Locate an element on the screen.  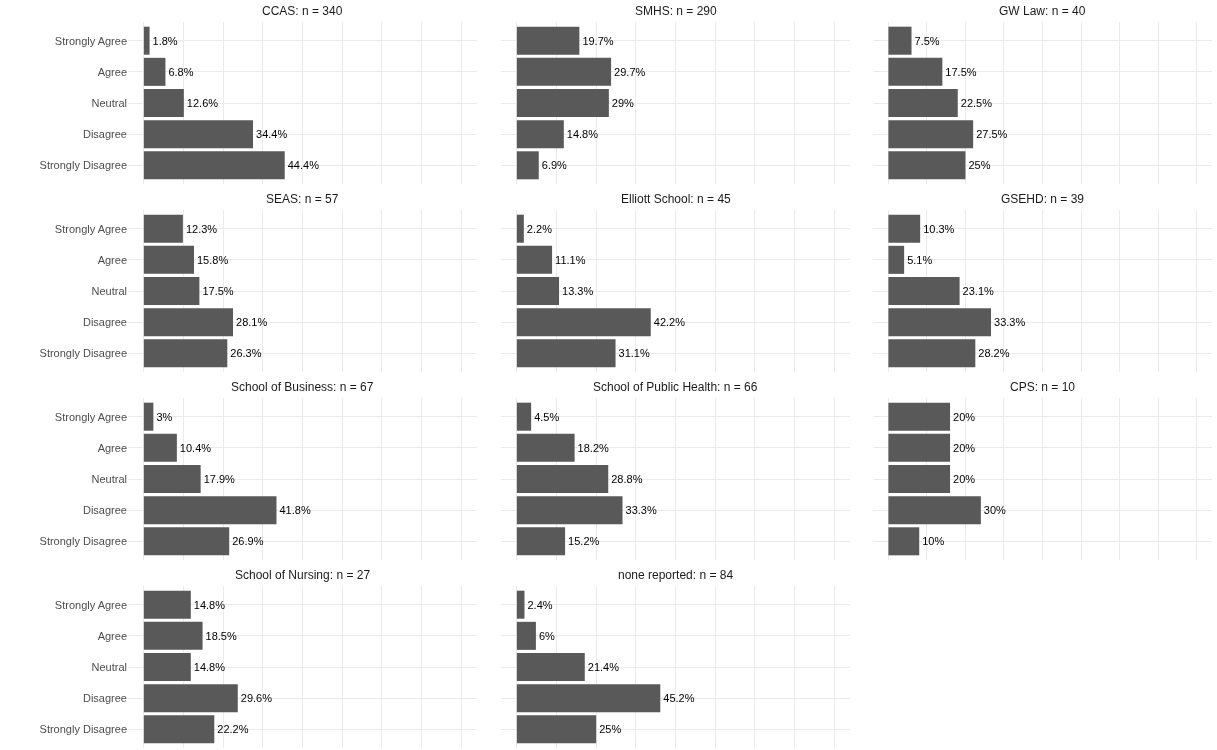
data-label: 19.7% is located at coordinates (598, 40).